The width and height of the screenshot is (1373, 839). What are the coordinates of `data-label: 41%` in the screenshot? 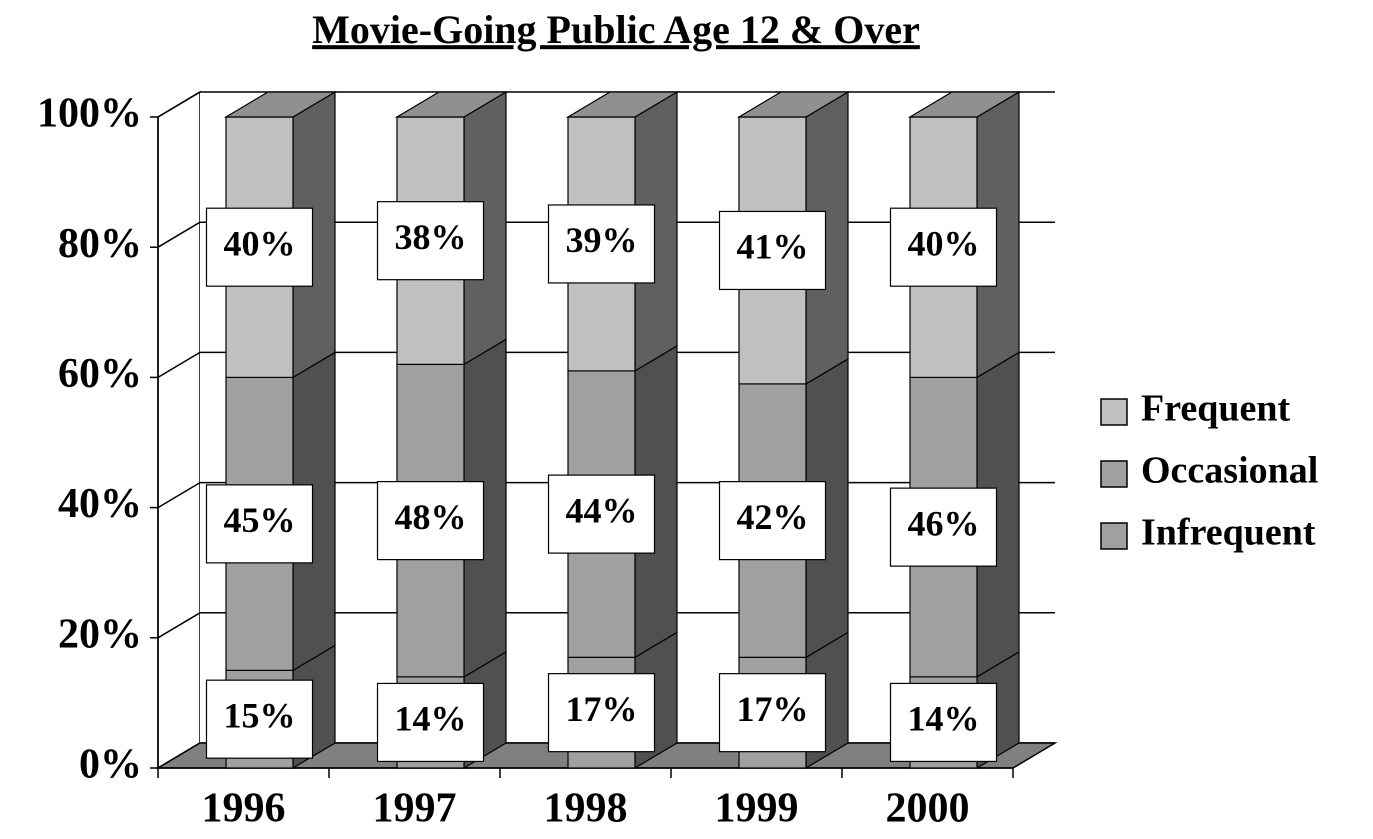 It's located at (773, 247).